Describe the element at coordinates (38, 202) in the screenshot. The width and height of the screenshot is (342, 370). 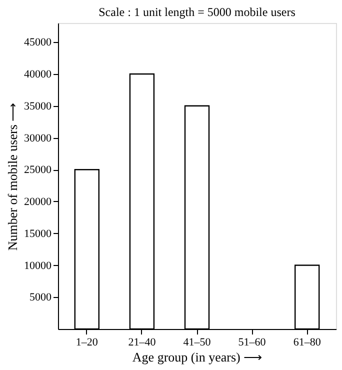
I see `y-tick-label: 20000` at that location.